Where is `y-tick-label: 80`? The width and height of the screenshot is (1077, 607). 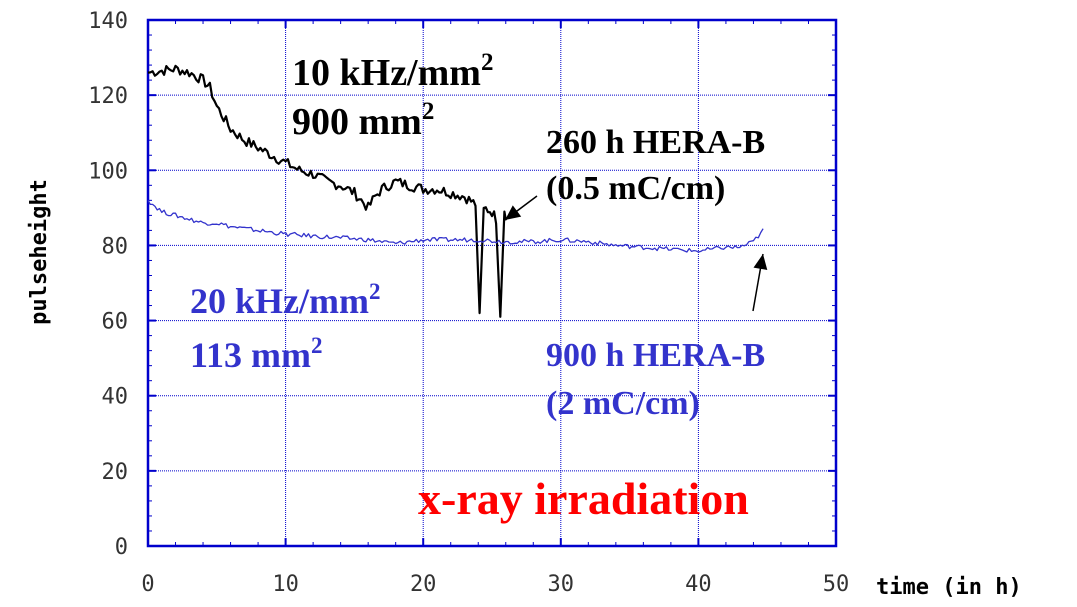
y-tick-label: 80 is located at coordinates (115, 246).